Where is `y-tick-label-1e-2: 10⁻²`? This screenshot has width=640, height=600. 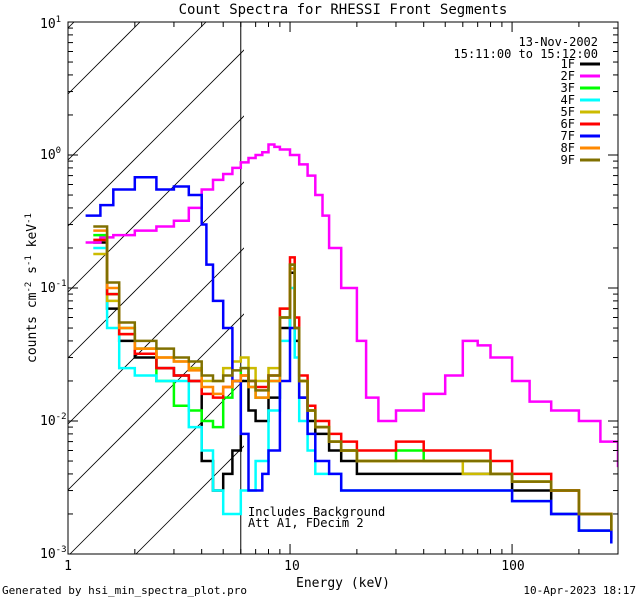
y-tick-label-1e-2: 10⁻² is located at coordinates (53, 420).